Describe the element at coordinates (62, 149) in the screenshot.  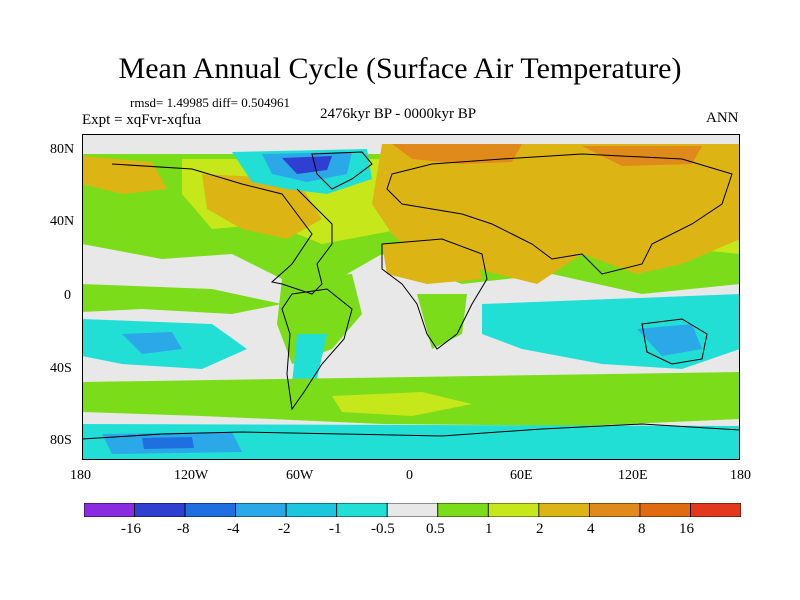
I see `lat-tick-label: 80N` at that location.